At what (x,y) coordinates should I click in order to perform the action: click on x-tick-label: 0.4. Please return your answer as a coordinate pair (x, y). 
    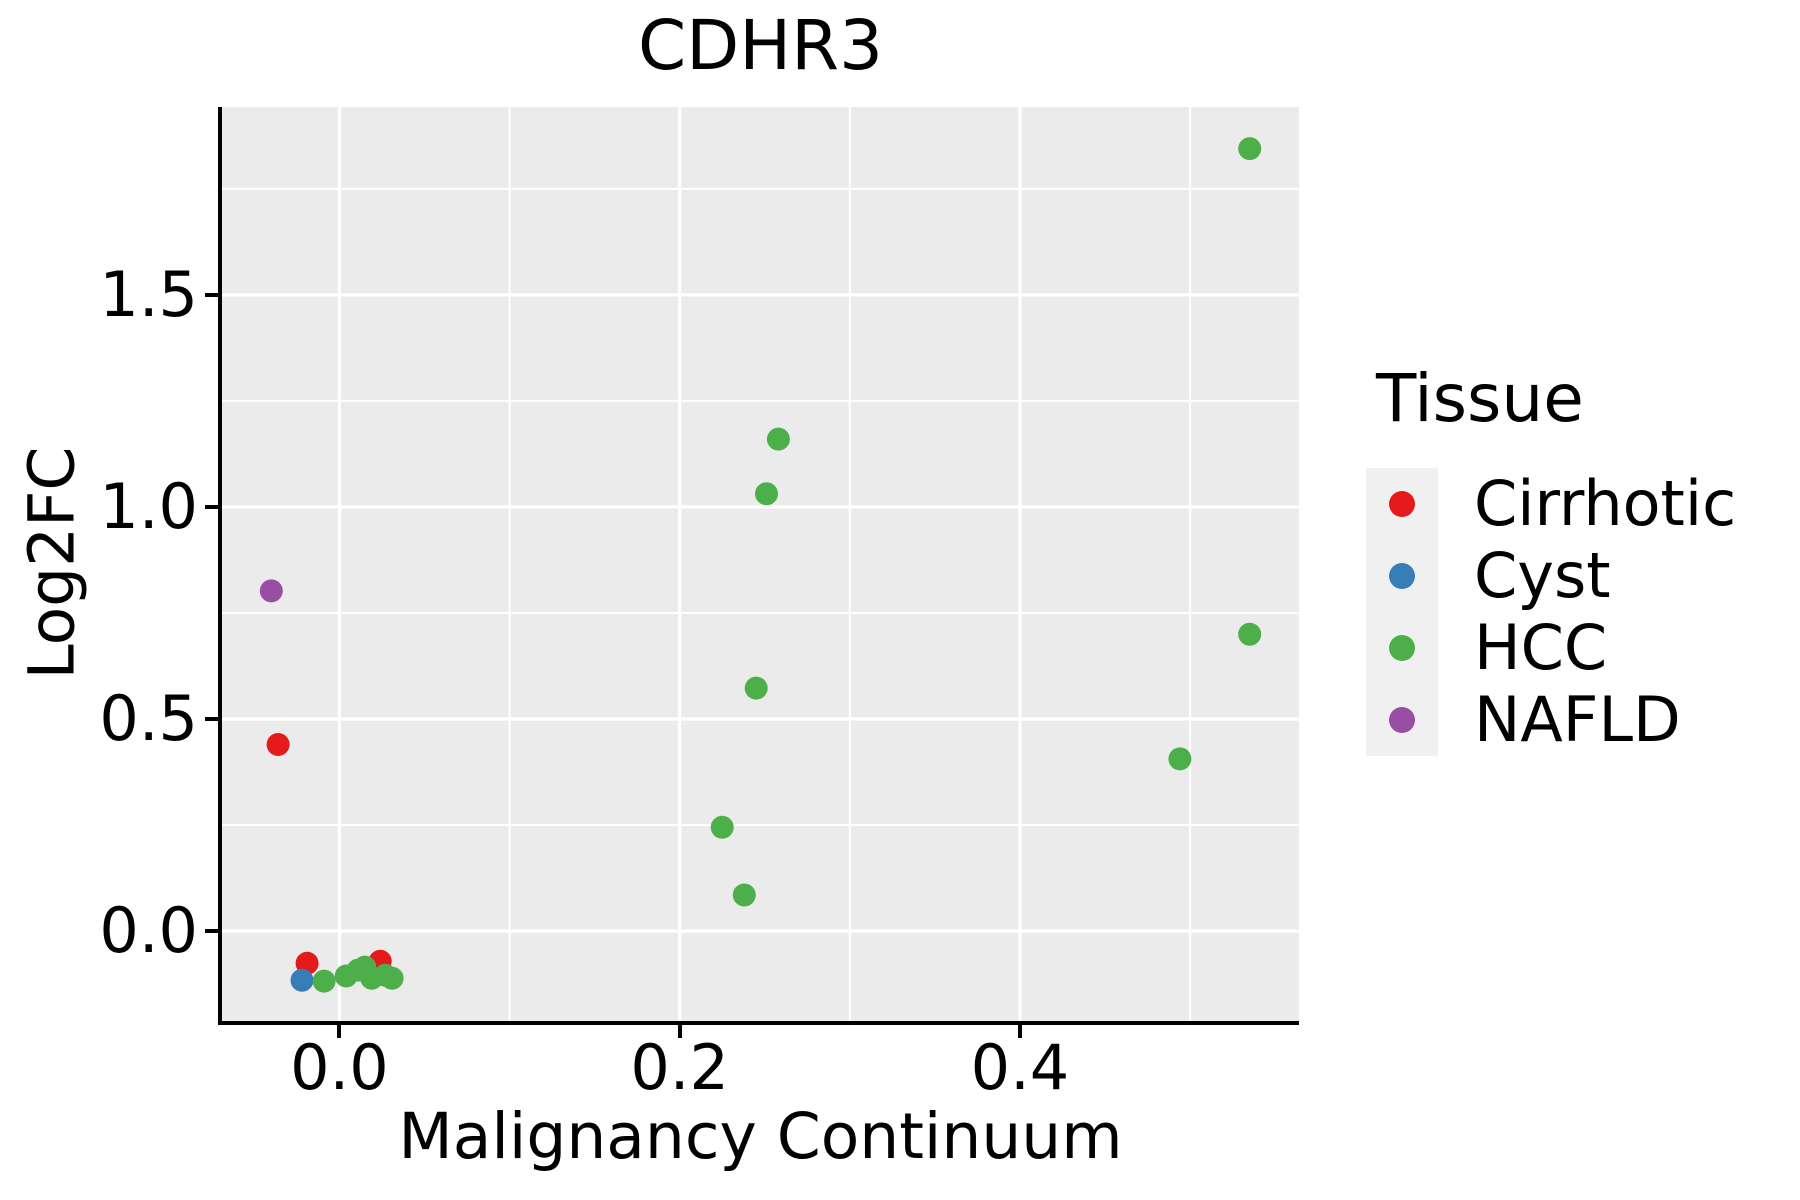
    Looking at the image, I should click on (1020, 1067).